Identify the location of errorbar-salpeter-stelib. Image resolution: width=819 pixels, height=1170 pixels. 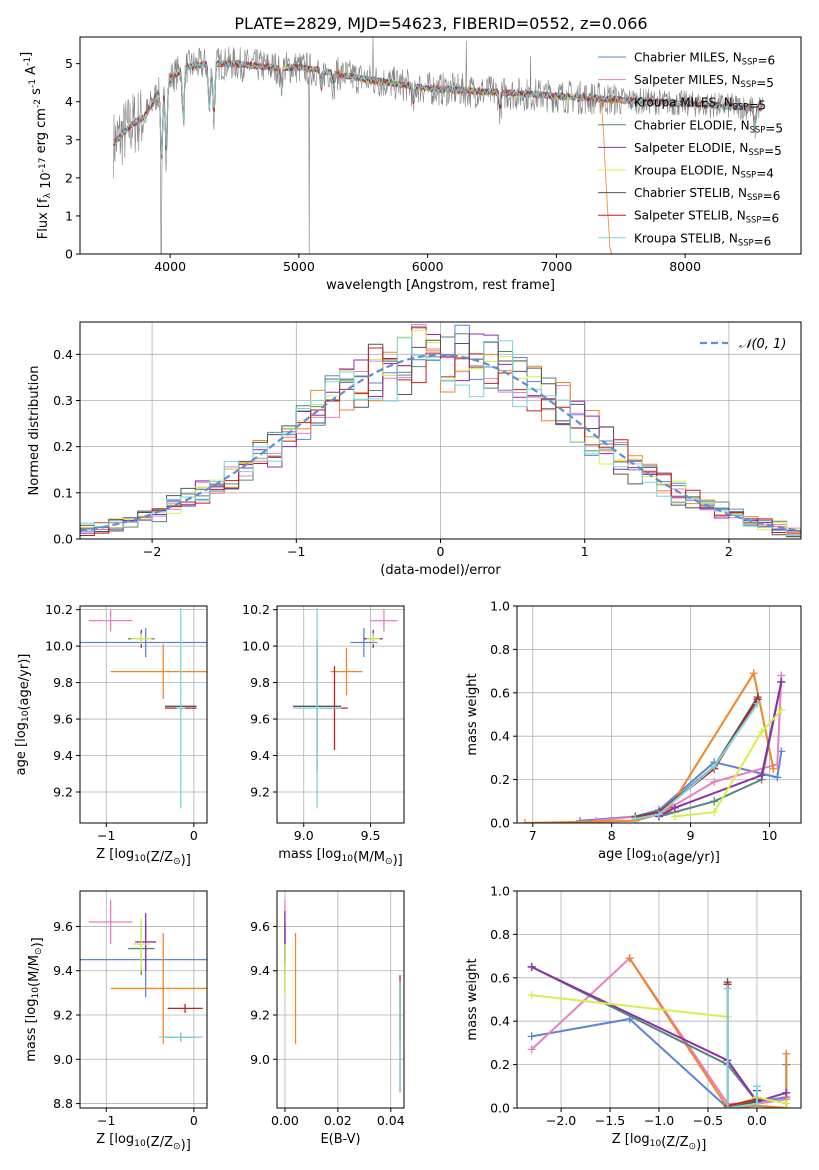
(185, 1008).